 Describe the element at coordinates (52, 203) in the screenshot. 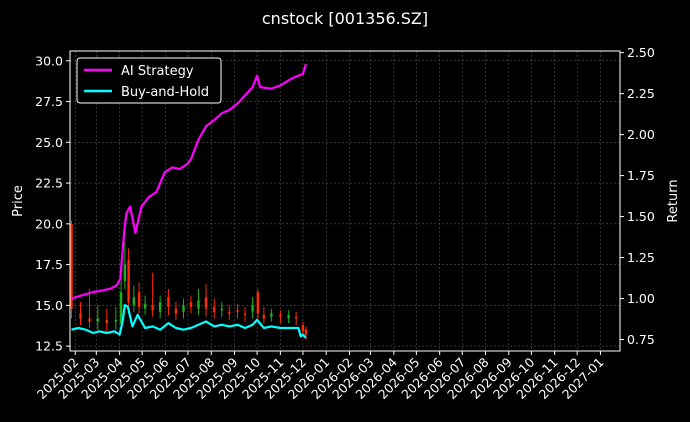

I see `left-axis: 12.5 15.0 17.5 20.0 22.5 25.0 27.5 30.0` at that location.